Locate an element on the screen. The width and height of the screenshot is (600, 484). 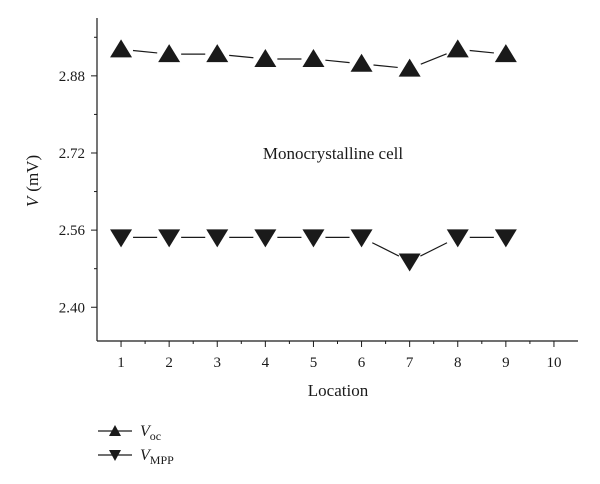
legend-voc-sub: oc is located at coordinates (155, 436).